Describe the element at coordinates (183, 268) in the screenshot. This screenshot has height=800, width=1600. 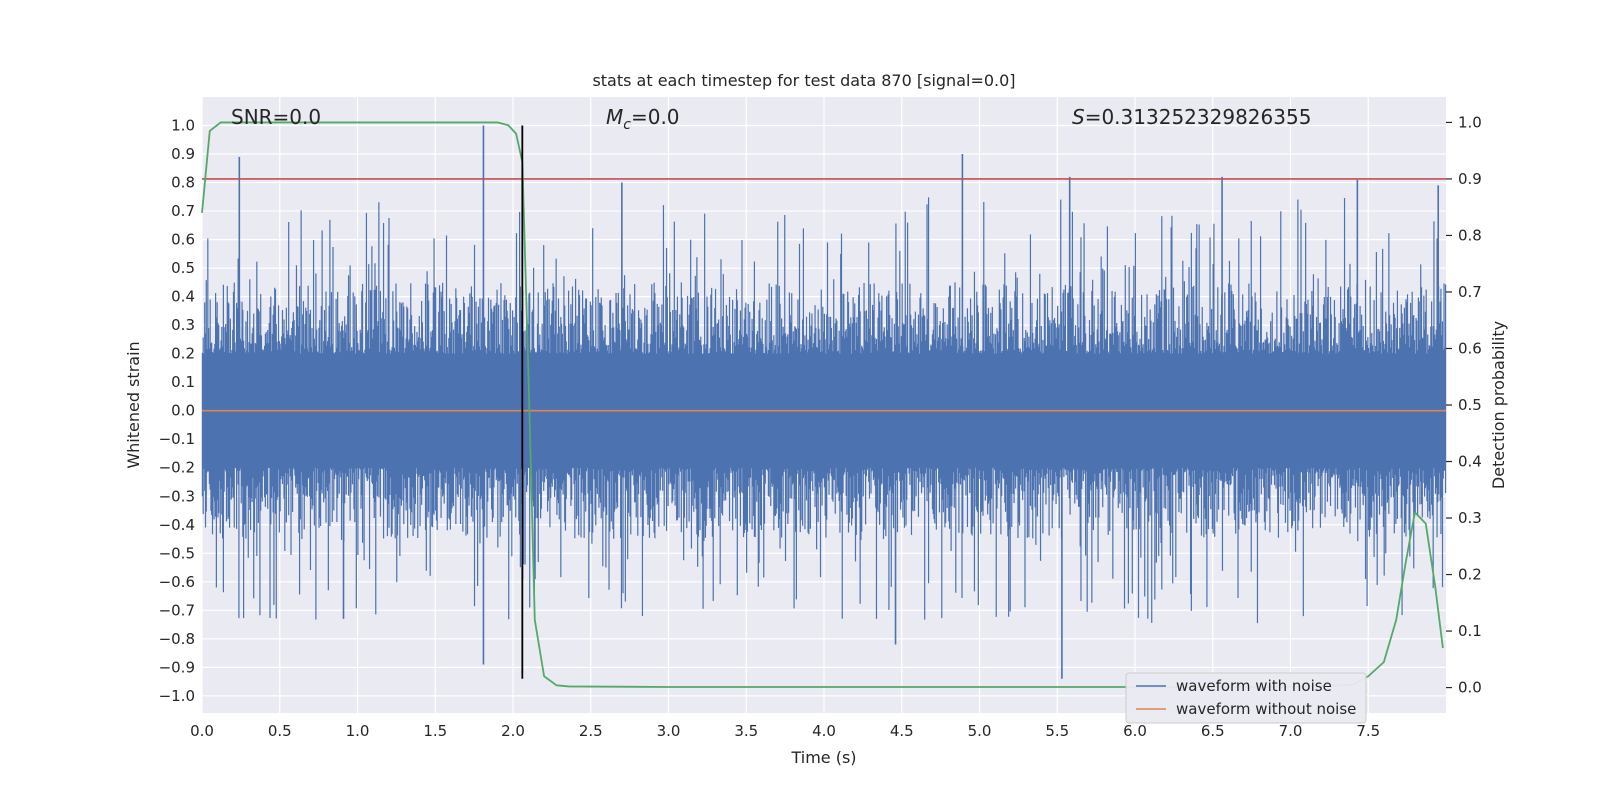
I see `y-left-tick-label-5: 0.5` at that location.